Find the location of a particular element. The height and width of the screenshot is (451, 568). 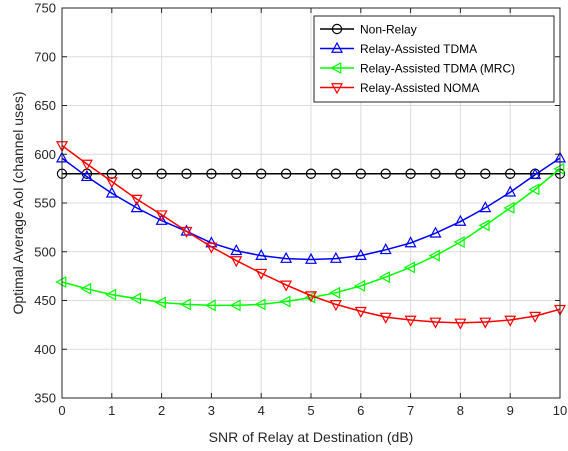

legend-label: Relay-Assisted NOMA is located at coordinates (419, 88).